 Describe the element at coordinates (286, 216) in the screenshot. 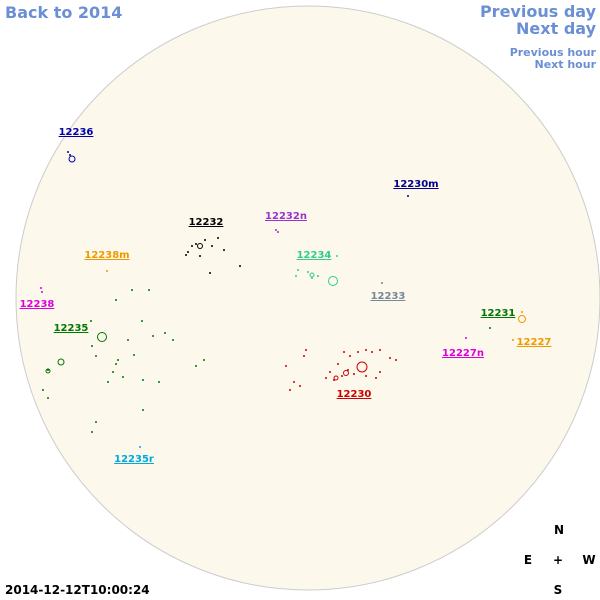

I see `region-label: 12232n` at that location.